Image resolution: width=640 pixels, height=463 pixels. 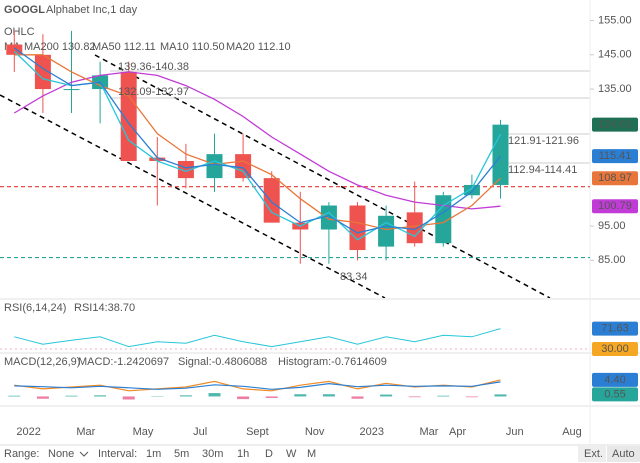 I want to click on annotation: 83.34, so click(x=354, y=277).